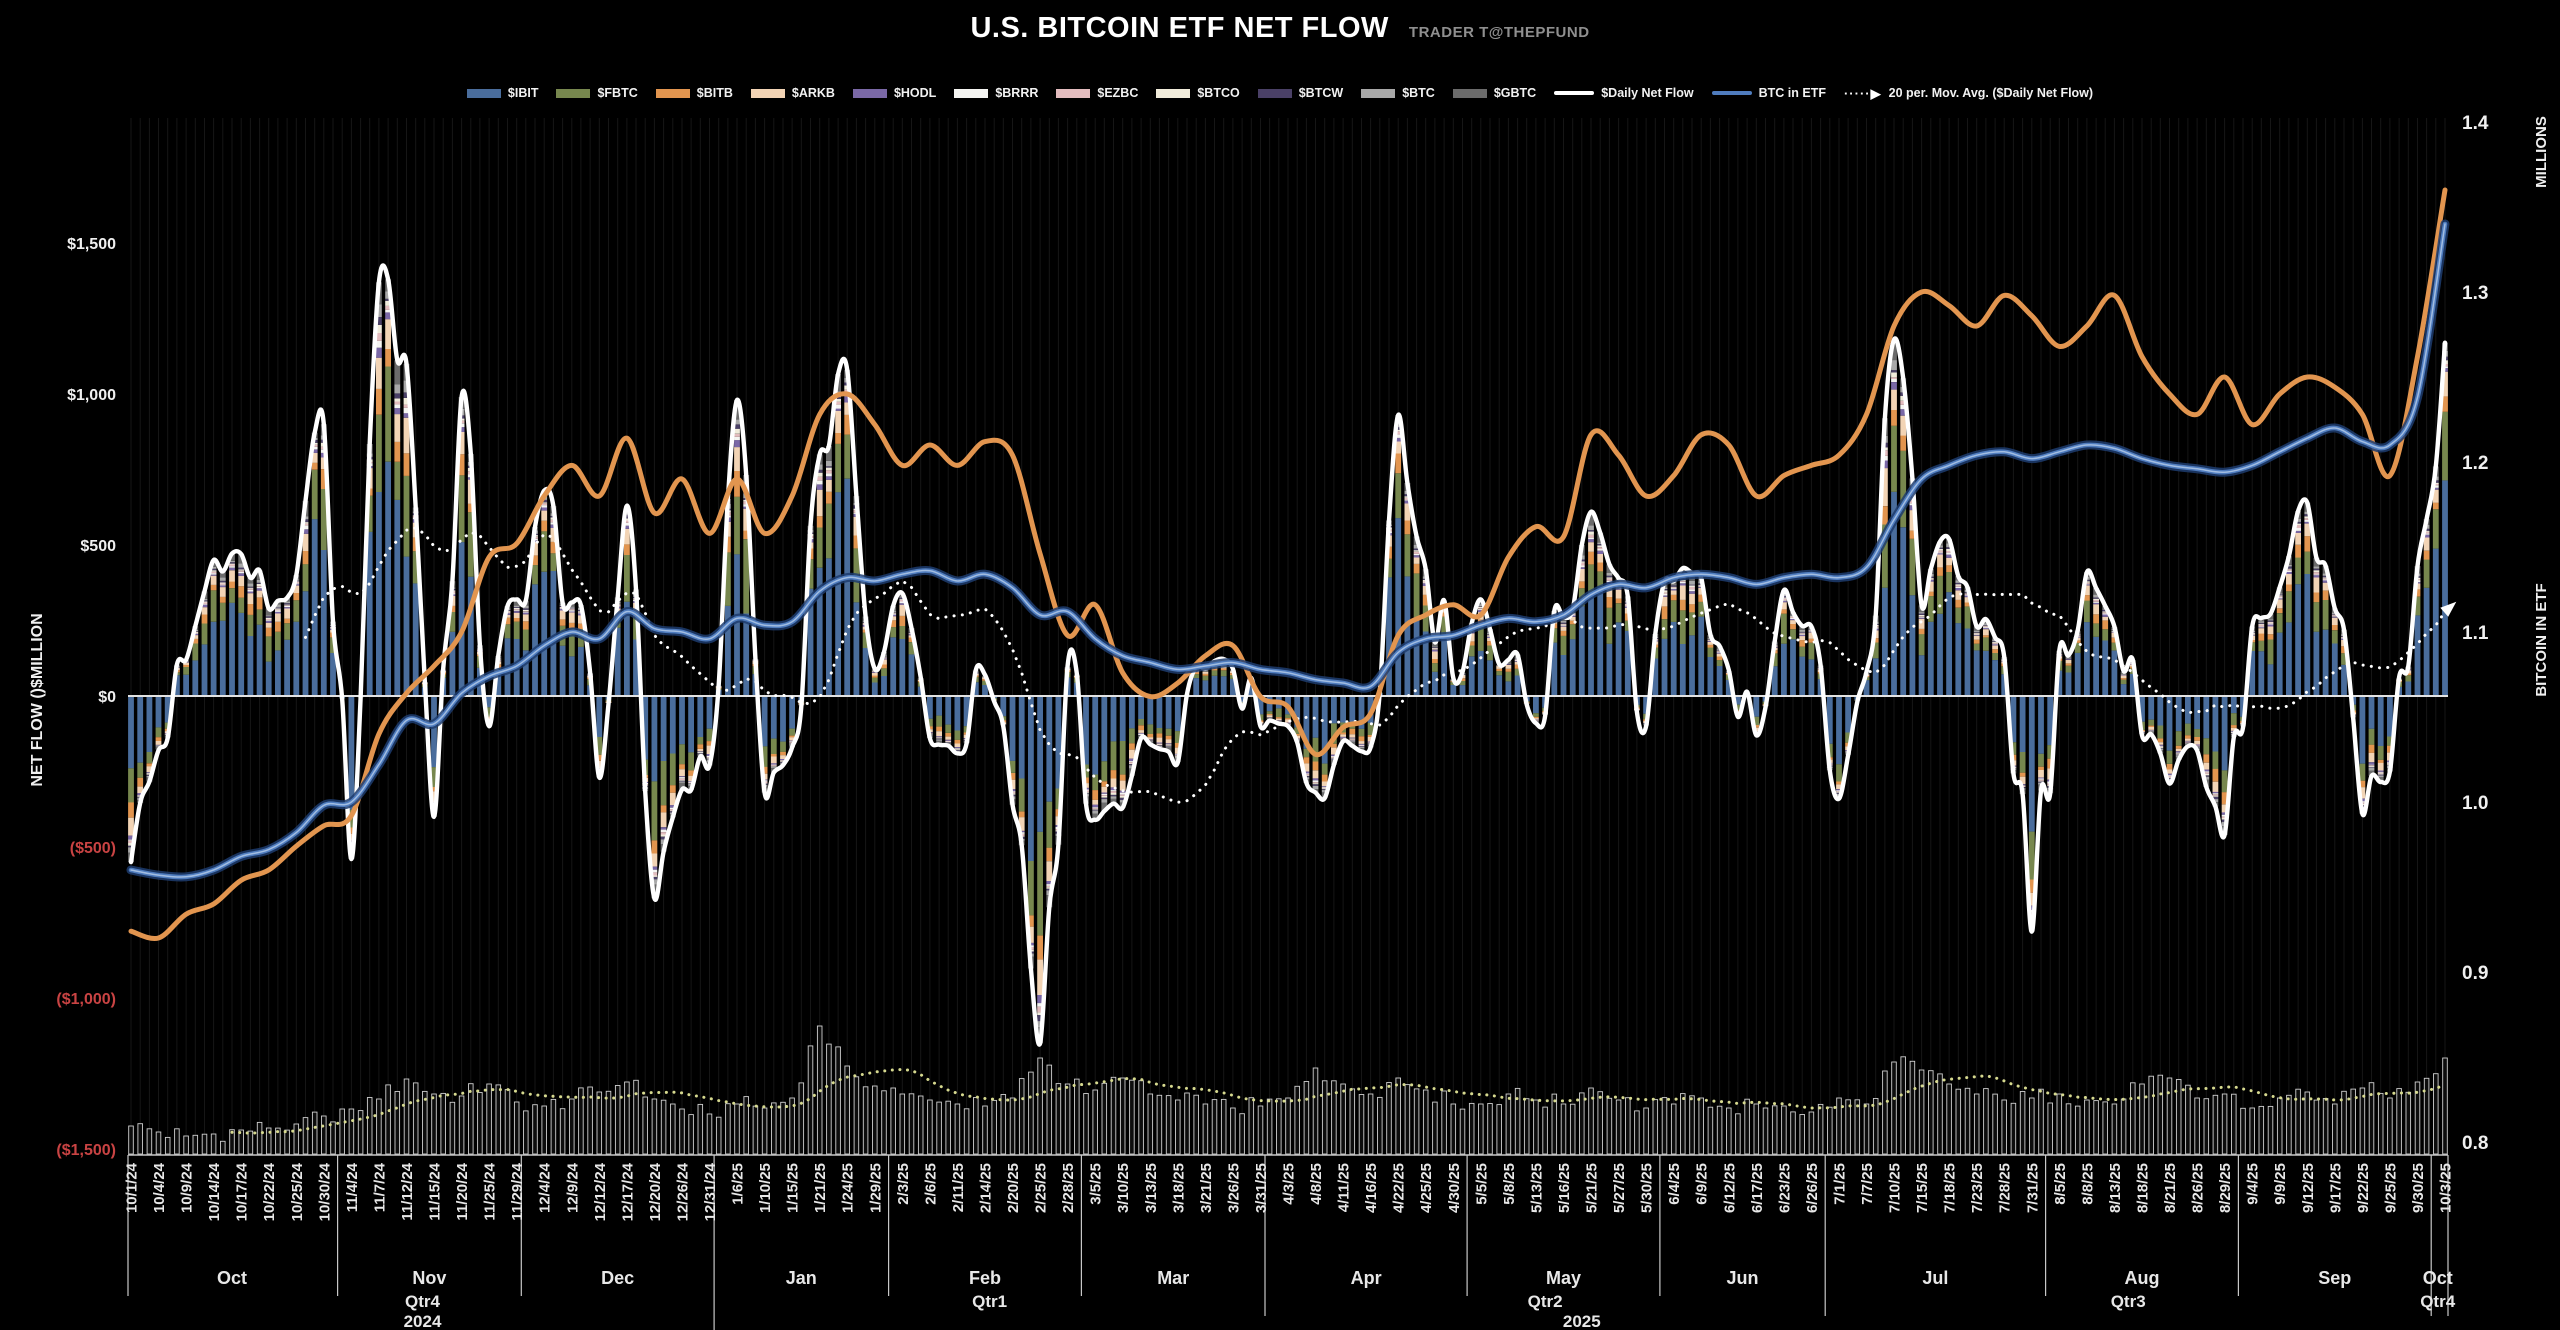 The width and height of the screenshot is (2560, 1330). Describe the element at coordinates (1647, 1188) in the screenshot. I see `x-tick-label: 5/30/25` at that location.